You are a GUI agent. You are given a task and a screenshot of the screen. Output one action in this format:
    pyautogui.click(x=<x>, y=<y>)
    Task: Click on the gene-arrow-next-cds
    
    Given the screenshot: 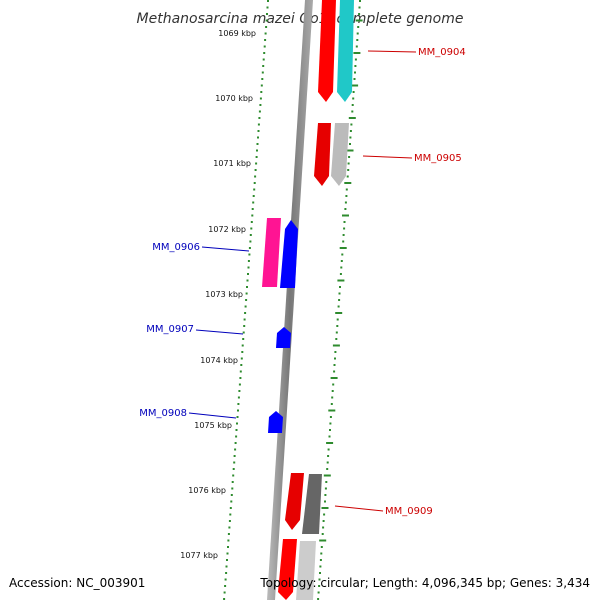 What is the action you would take?
    pyautogui.click(x=306, y=570)
    